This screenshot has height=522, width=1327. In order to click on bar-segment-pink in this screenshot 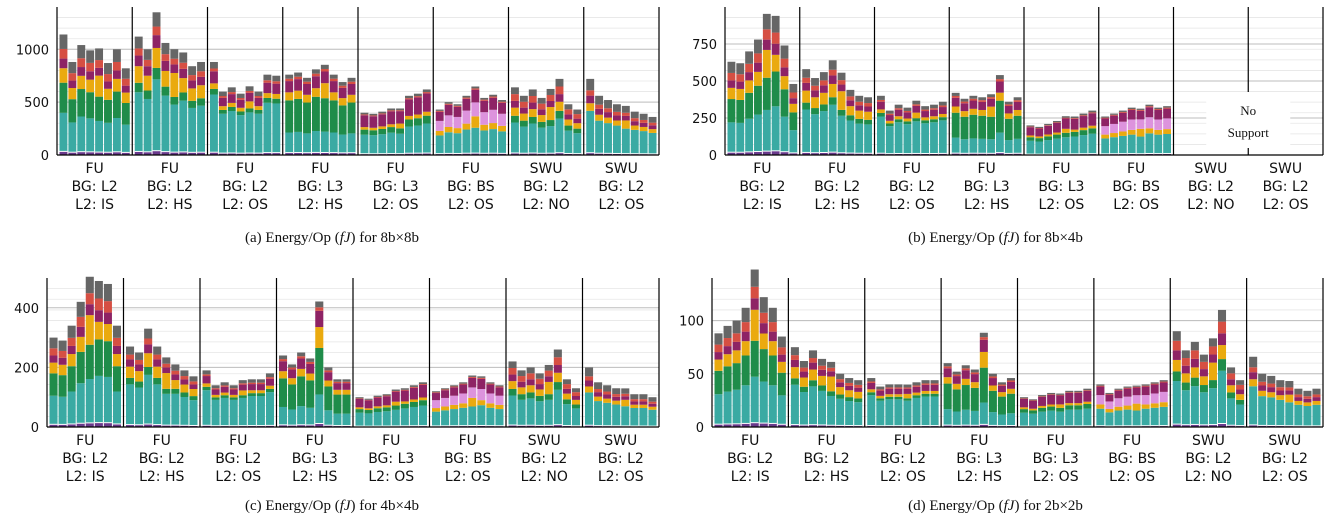, I will do `click(1167, 124)`.